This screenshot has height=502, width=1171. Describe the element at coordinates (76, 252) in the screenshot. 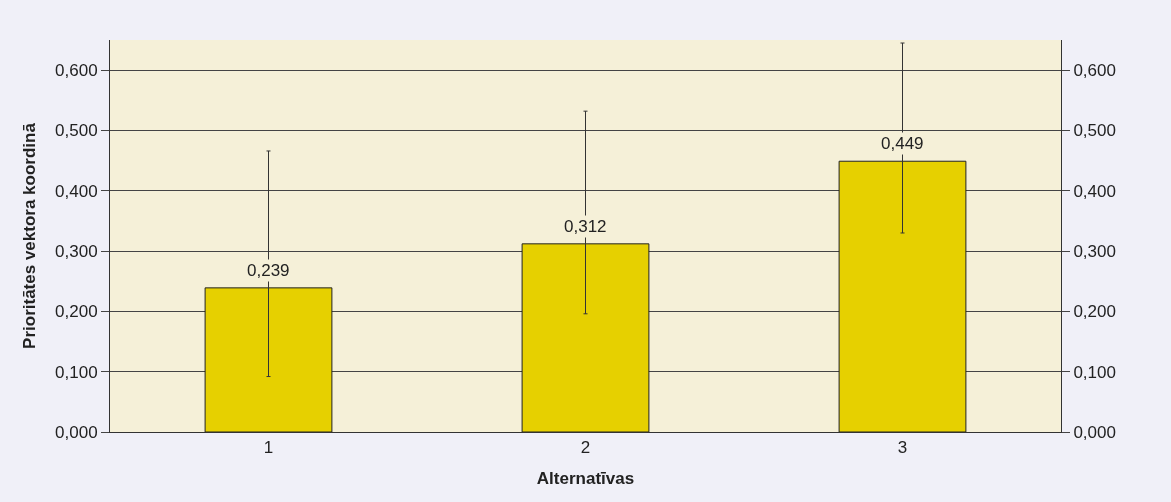

I see `y-tick-label: 0,300` at that location.